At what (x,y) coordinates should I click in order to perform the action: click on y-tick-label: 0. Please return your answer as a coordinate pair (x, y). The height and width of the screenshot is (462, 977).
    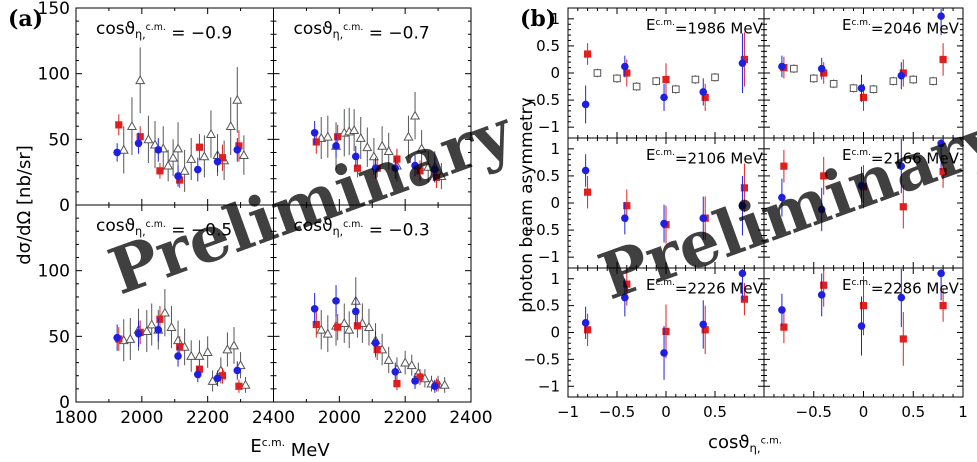
    Looking at the image, I should click on (555, 333).